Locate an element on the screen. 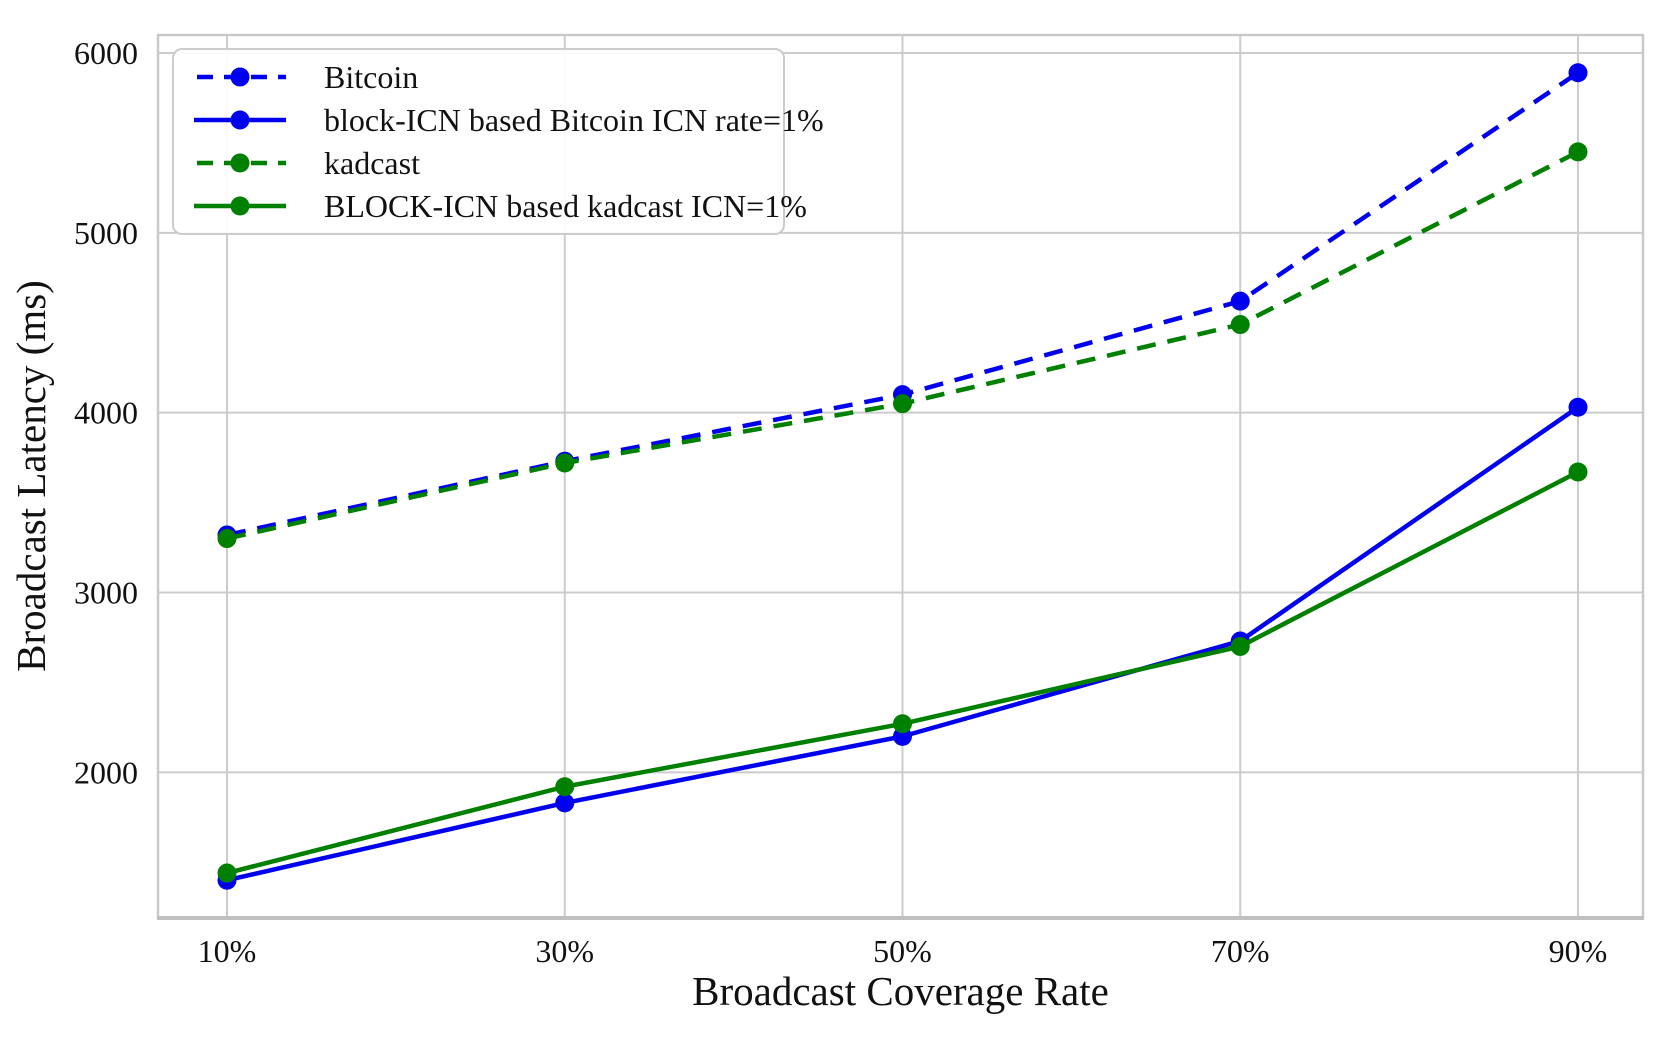  legend-label: BLOCK-ICN based kadcast ICN=1% is located at coordinates (565, 205).